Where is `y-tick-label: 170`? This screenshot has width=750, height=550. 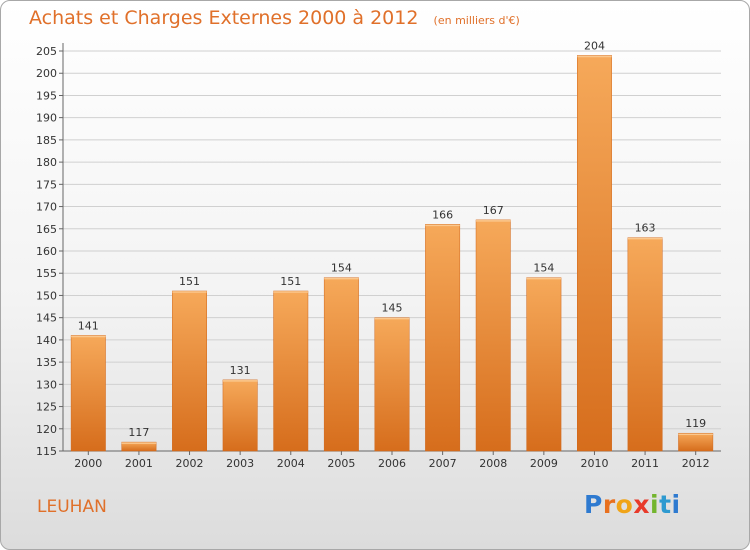 y-tick-label: 170 is located at coordinates (46, 207).